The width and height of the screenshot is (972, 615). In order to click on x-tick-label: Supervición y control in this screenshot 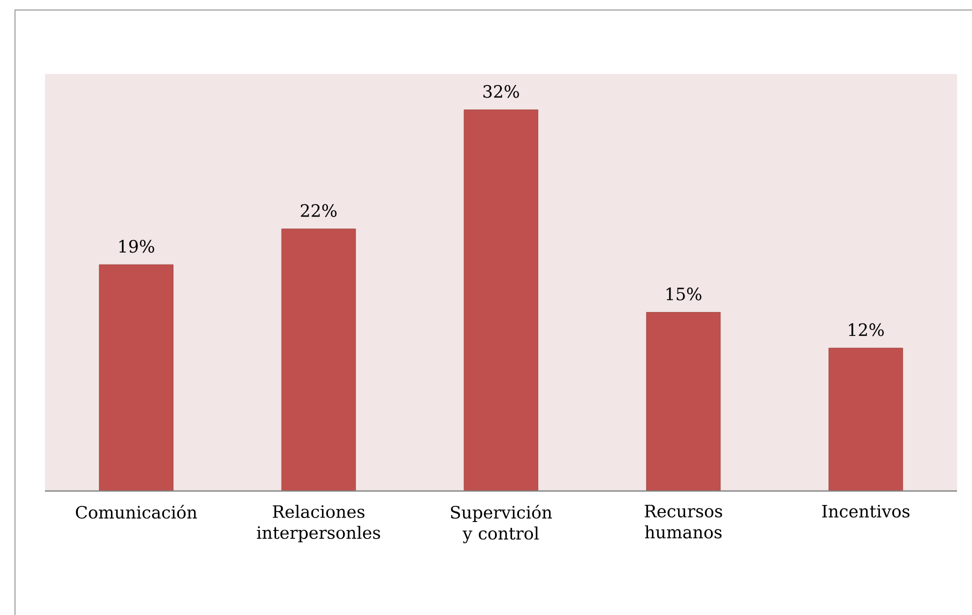, I will do `click(501, 524)`.